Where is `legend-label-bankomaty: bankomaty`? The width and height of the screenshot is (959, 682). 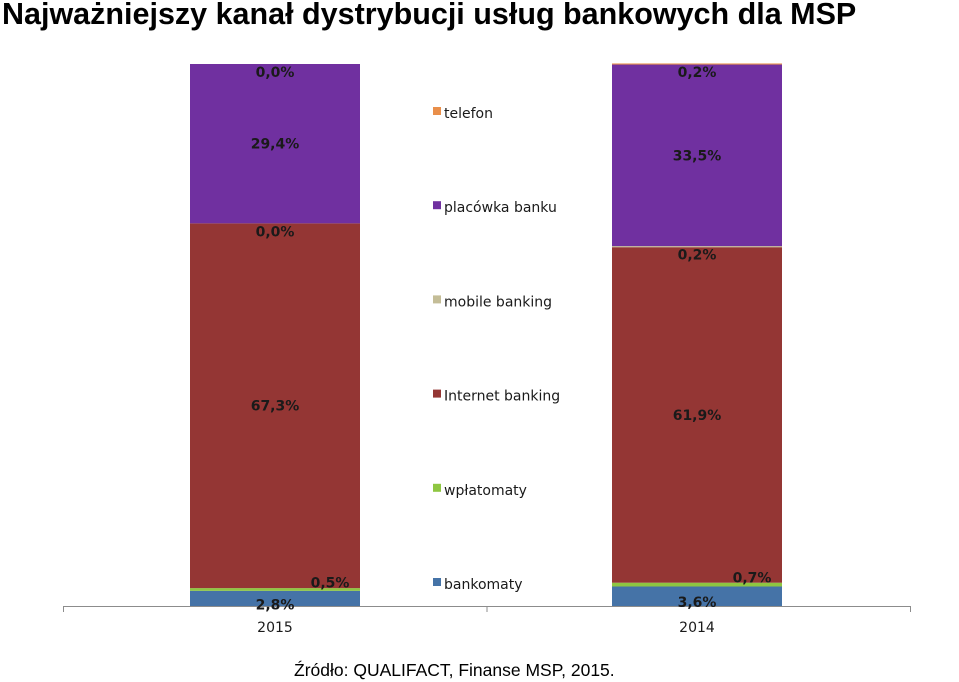
legend-label-bankomaty: bankomaty is located at coordinates (483, 585).